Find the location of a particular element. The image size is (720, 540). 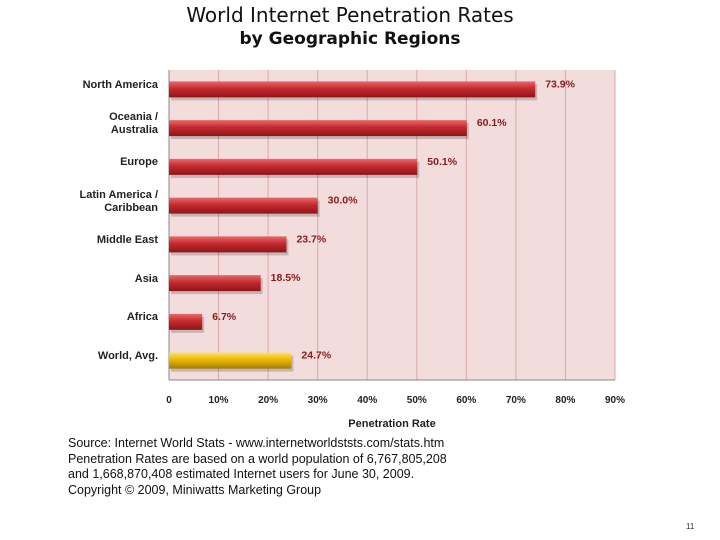

bar-value-label: 73.9% is located at coordinates (560, 84).